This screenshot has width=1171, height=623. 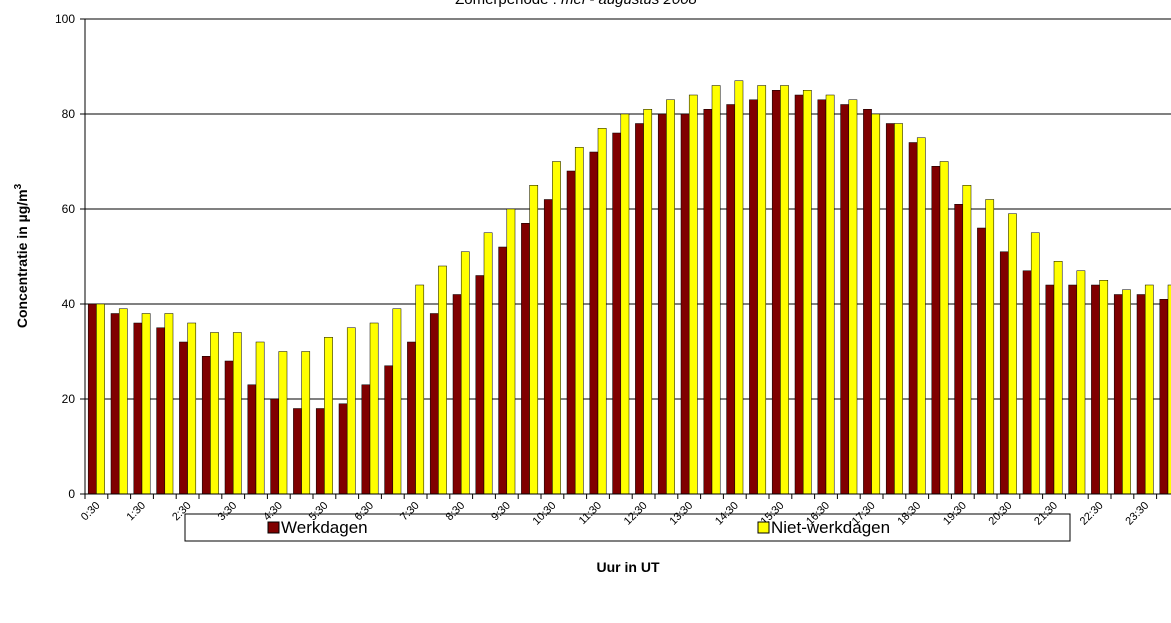 I want to click on x-tick-label: 0:30, so click(x=91, y=512).